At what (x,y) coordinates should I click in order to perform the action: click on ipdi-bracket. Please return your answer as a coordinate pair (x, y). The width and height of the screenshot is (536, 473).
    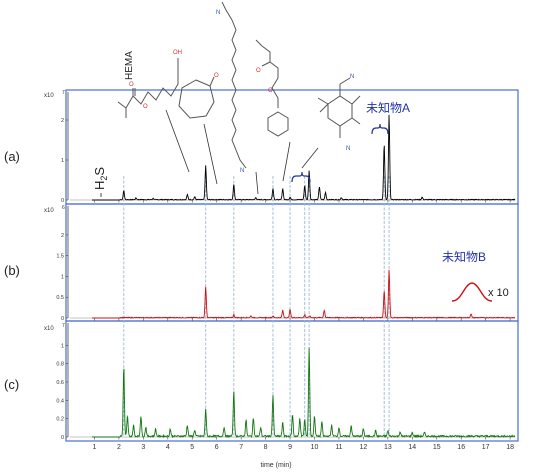
    Looking at the image, I should click on (301, 177).